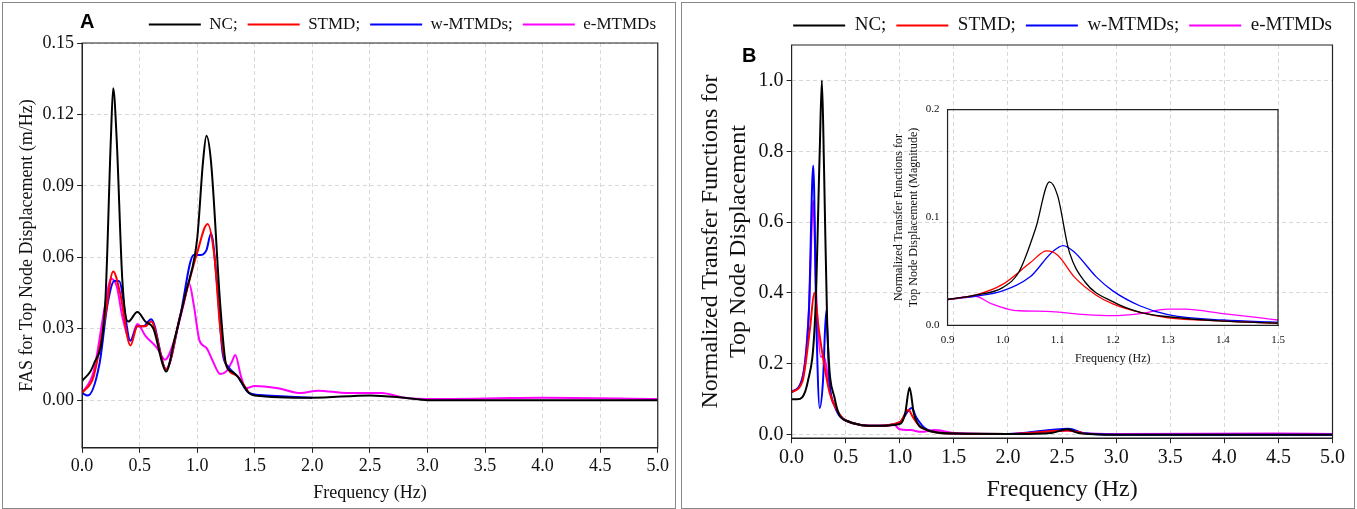 Image resolution: width=1357 pixels, height=509 pixels. What do you see at coordinates (932, 216) in the screenshot?
I see `y-tick-label: 0.1` at bounding box center [932, 216].